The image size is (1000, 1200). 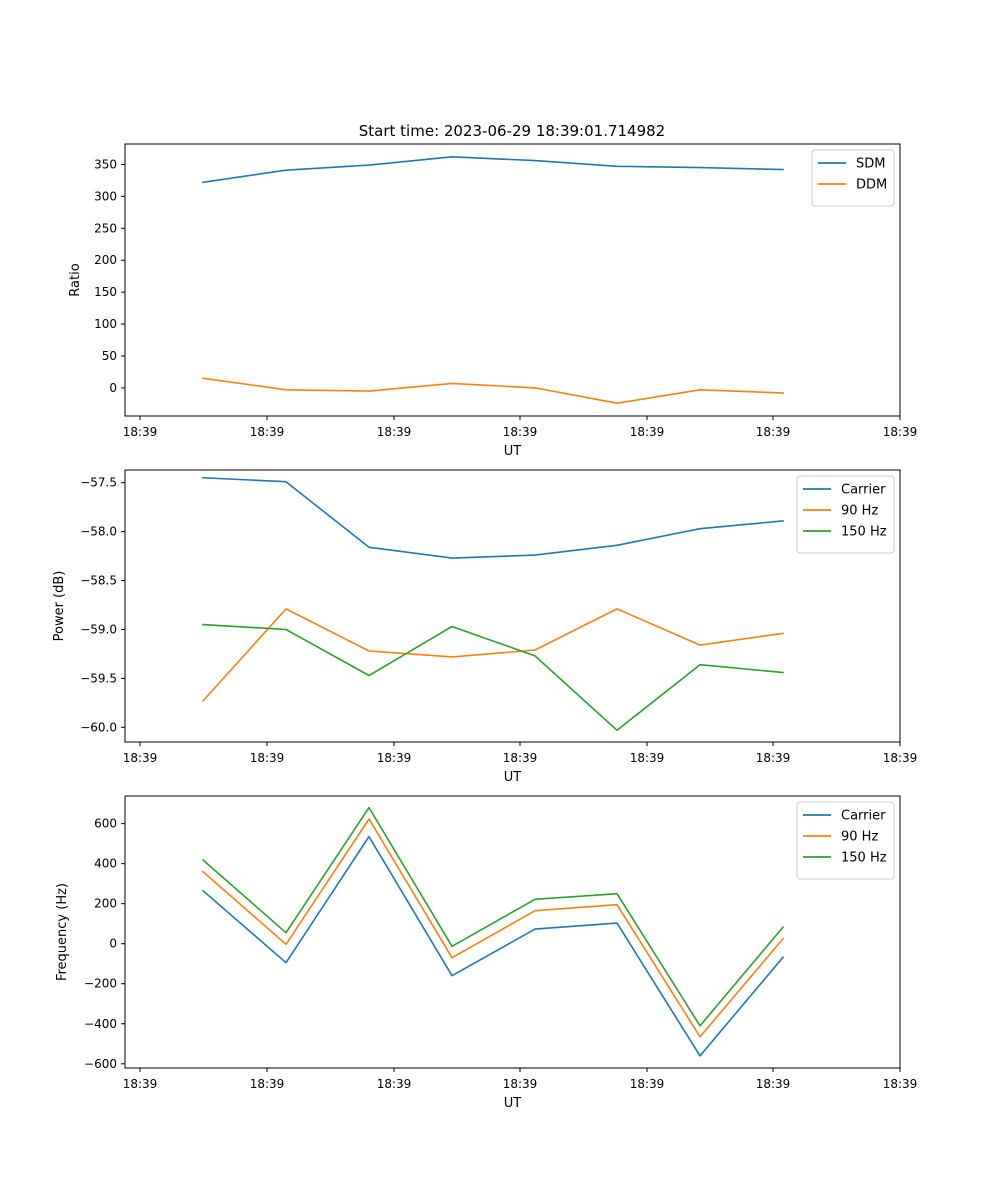 I want to click on y-tick-label: −60.0, so click(x=98, y=727).